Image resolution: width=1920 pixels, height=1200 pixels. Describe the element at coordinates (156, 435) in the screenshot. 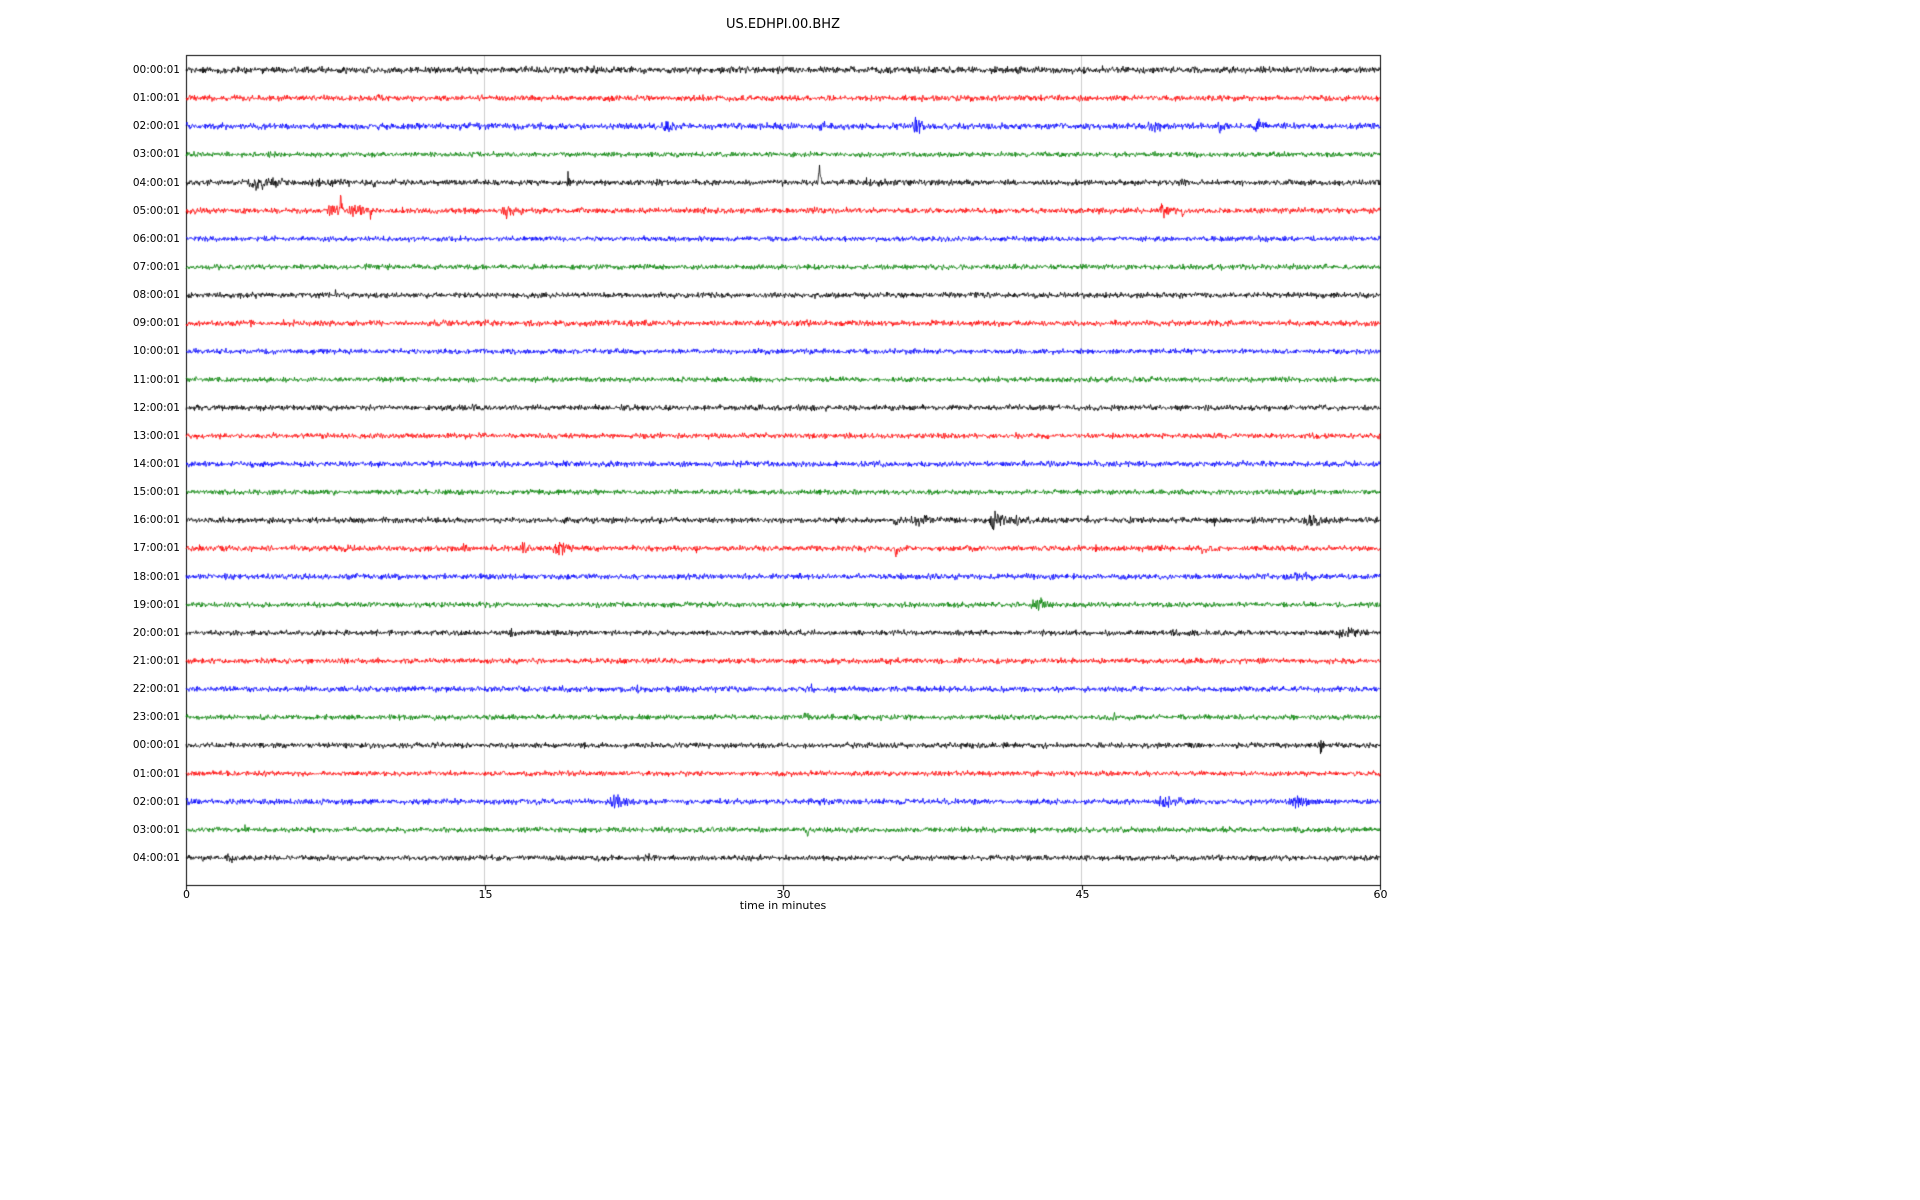

I see `row-label: 13:00:01` at that location.